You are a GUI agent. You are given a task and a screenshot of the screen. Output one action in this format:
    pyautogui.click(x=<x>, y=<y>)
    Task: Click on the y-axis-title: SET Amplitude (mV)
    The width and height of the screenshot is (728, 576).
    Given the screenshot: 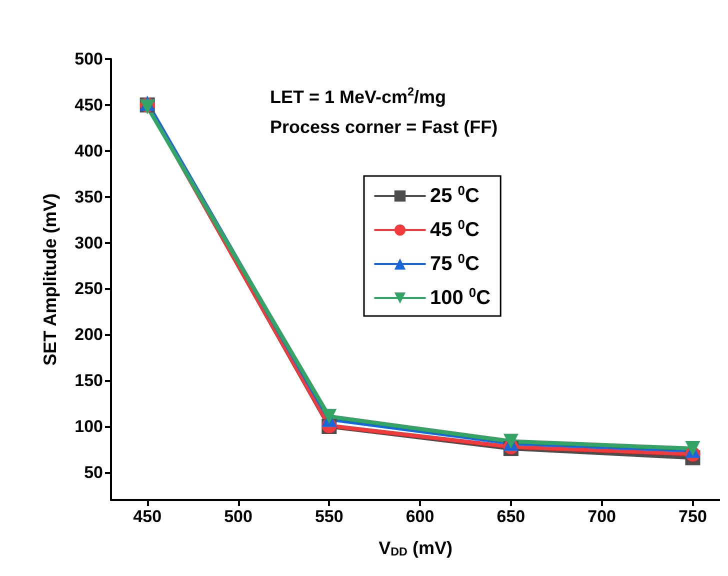 What is the action you would take?
    pyautogui.click(x=50, y=279)
    